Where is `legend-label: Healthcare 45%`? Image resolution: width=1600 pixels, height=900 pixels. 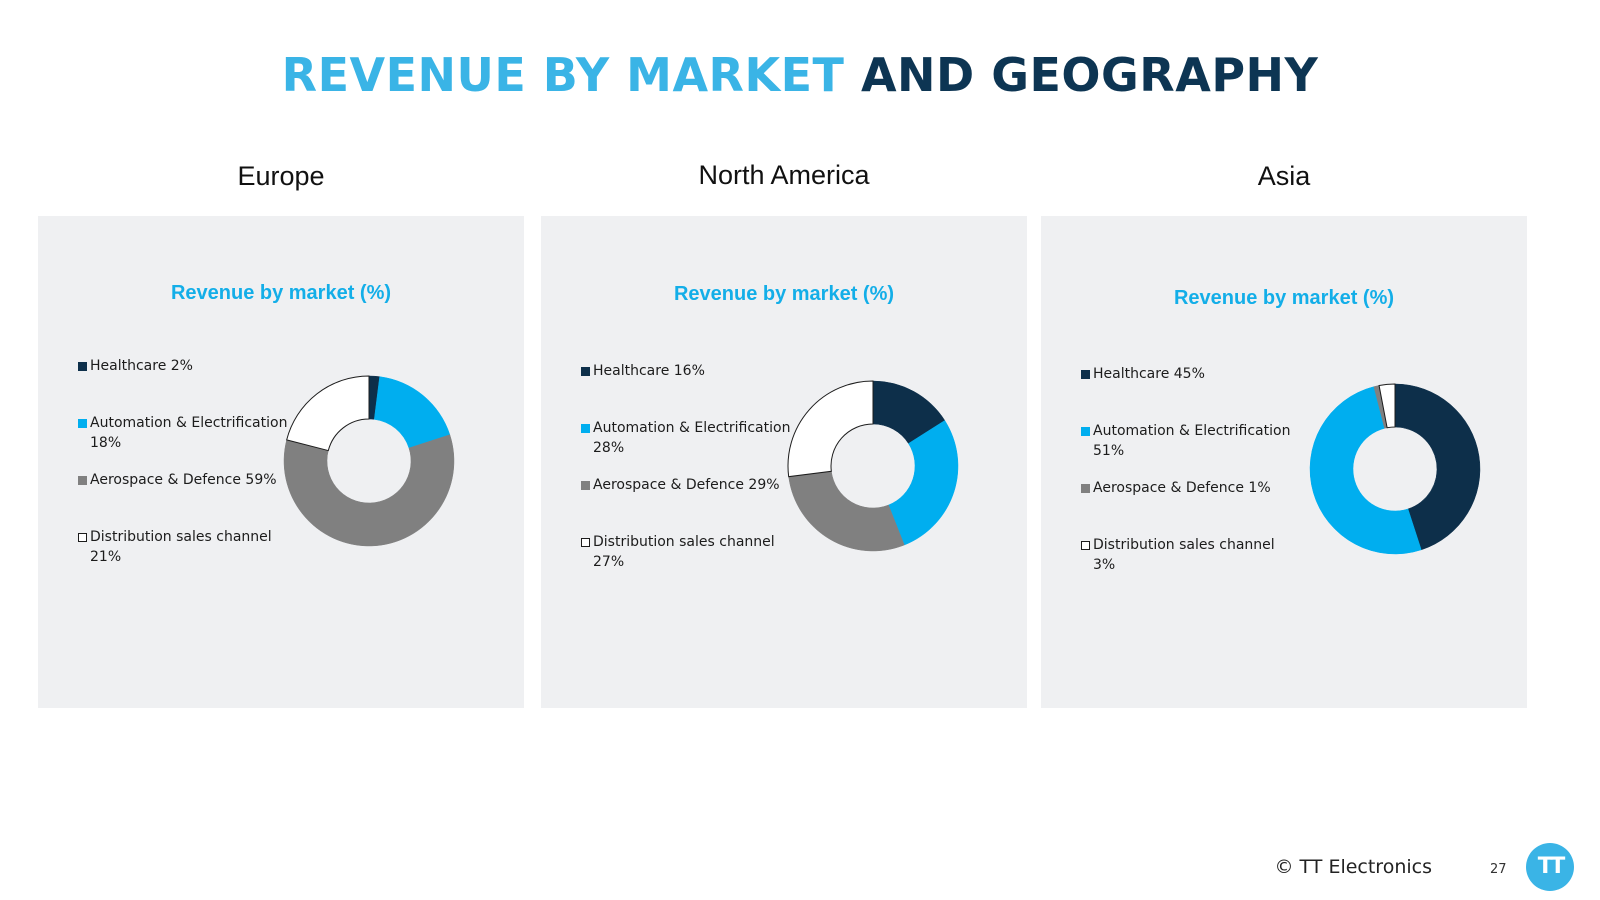
legend-label: Healthcare 45% is located at coordinates (1149, 374).